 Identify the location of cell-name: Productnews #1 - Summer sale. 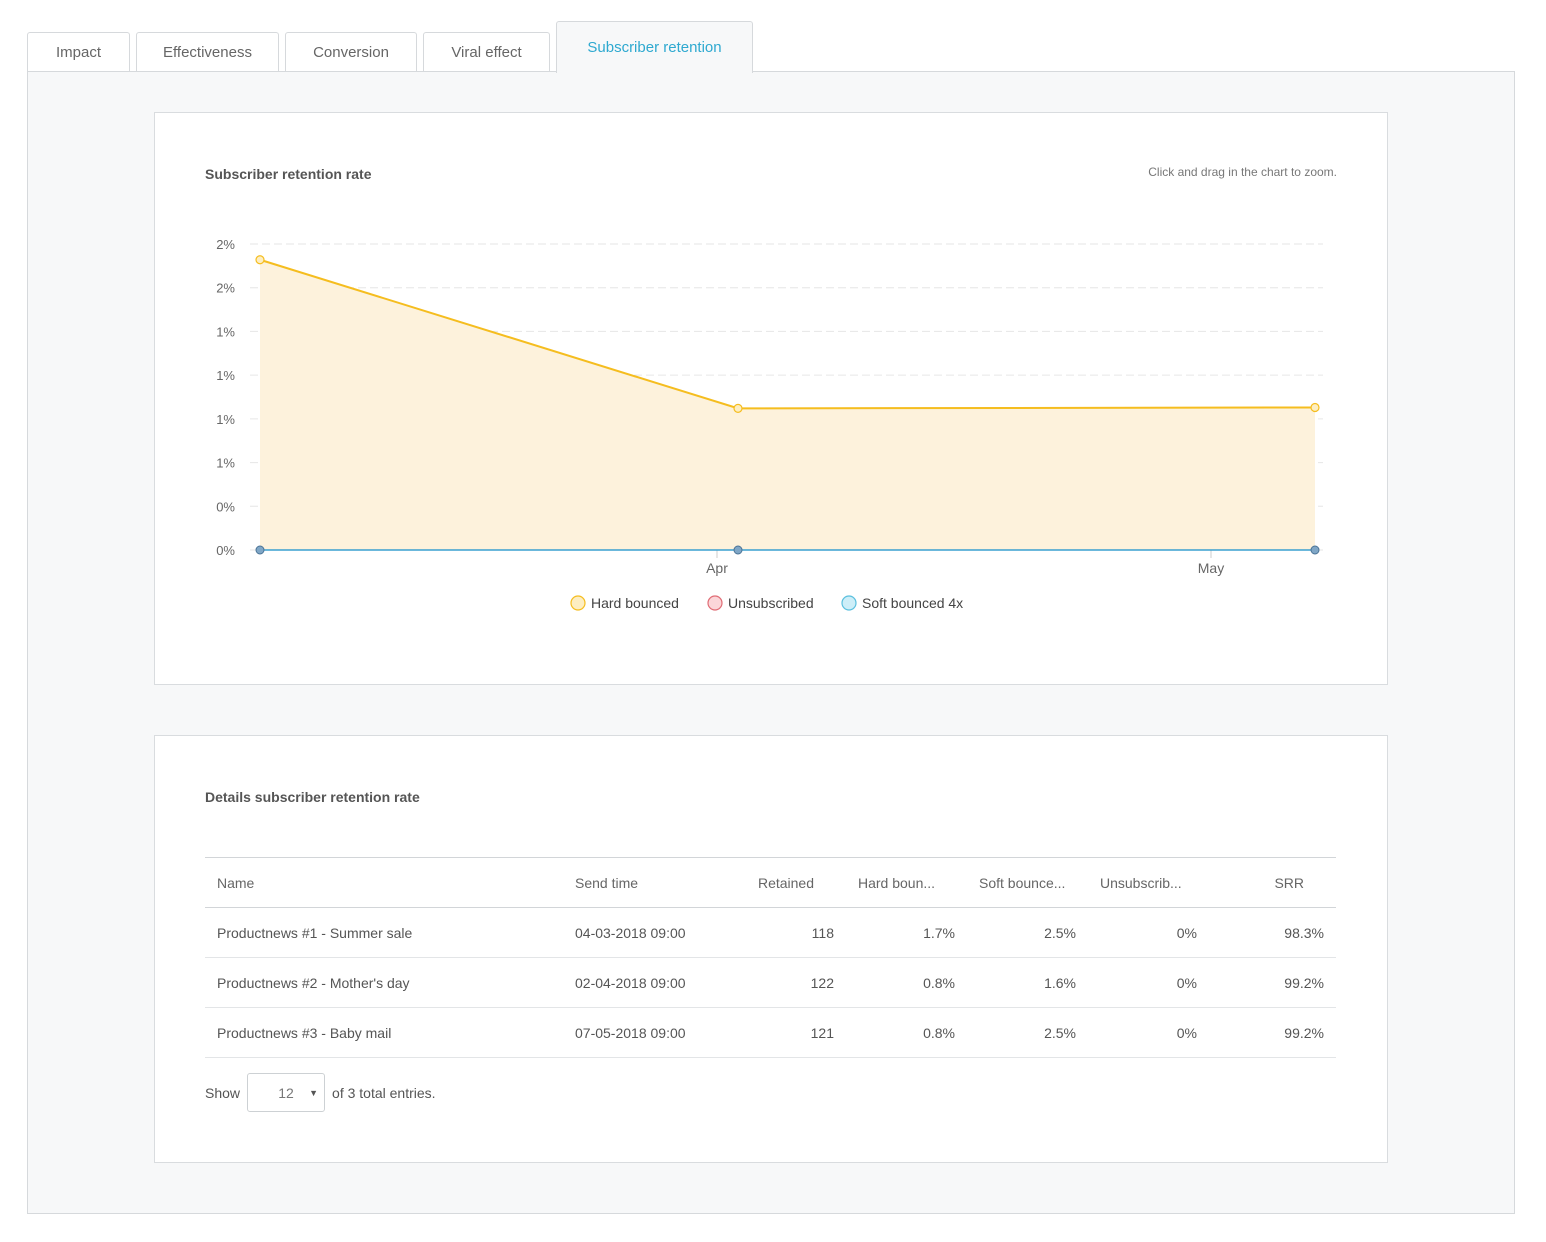
(384, 932).